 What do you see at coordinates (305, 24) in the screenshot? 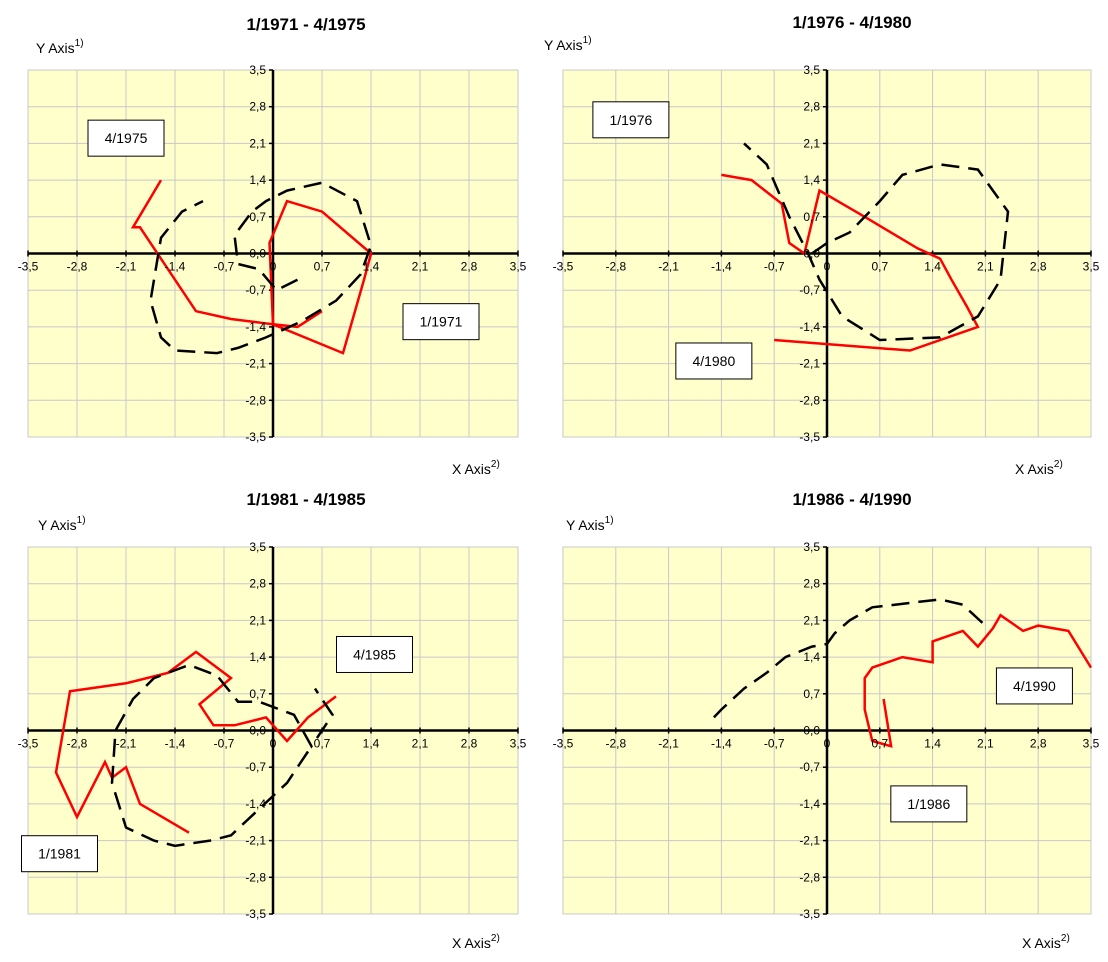
I see `chart-title: 1/1971 - 4/1975` at bounding box center [305, 24].